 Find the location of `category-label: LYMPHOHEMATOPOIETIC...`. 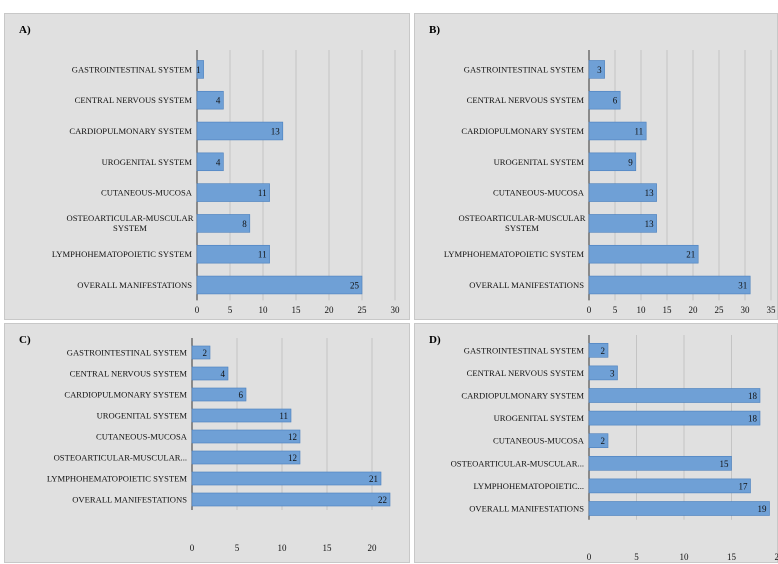

category-label: LYMPHOHEMATOPOIETIC... is located at coordinates (529, 486).